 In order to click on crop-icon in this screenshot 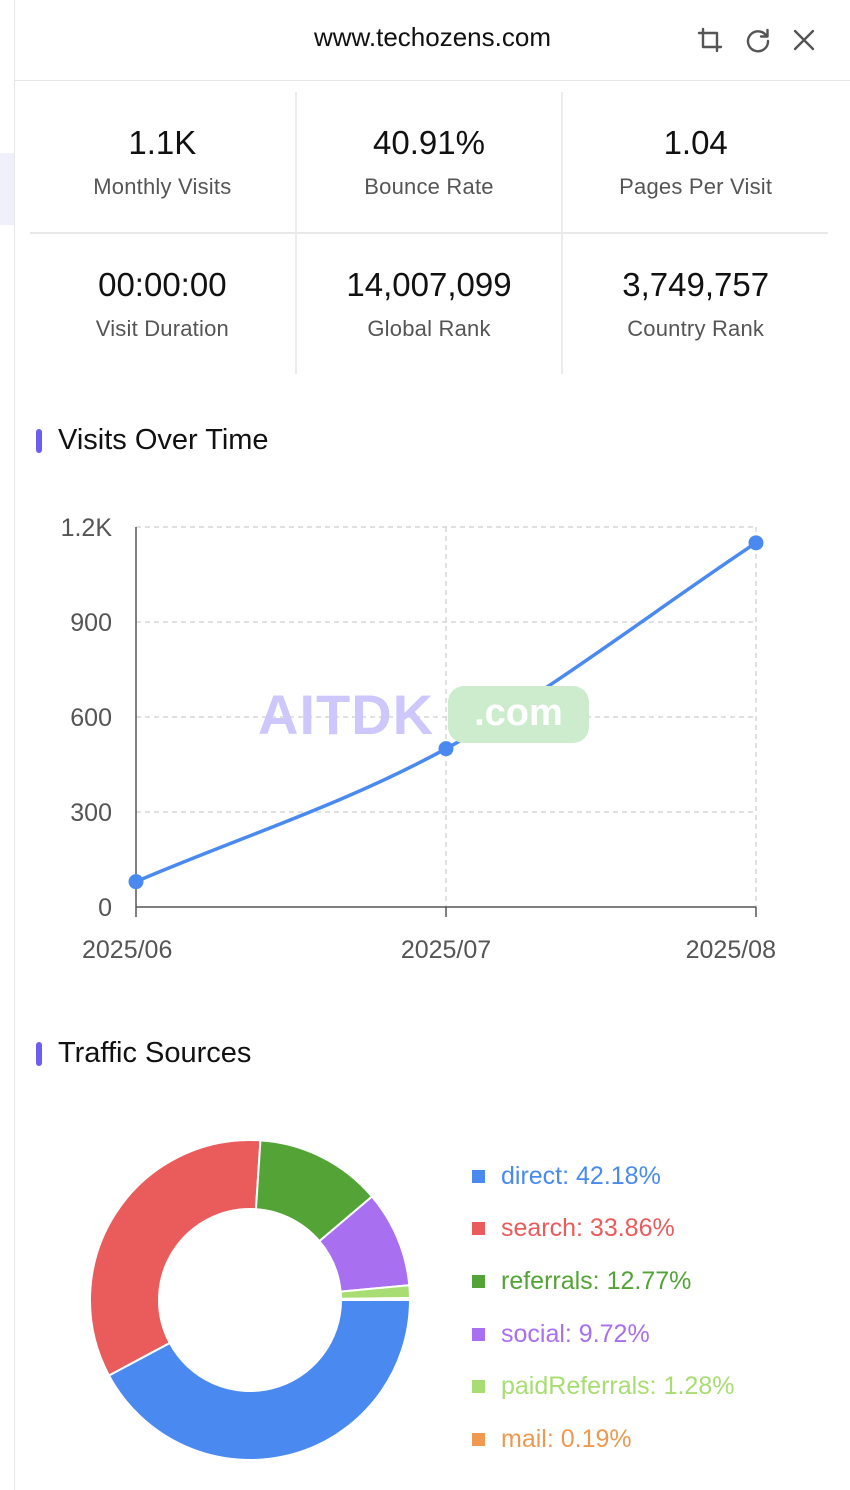, I will do `click(710, 40)`.